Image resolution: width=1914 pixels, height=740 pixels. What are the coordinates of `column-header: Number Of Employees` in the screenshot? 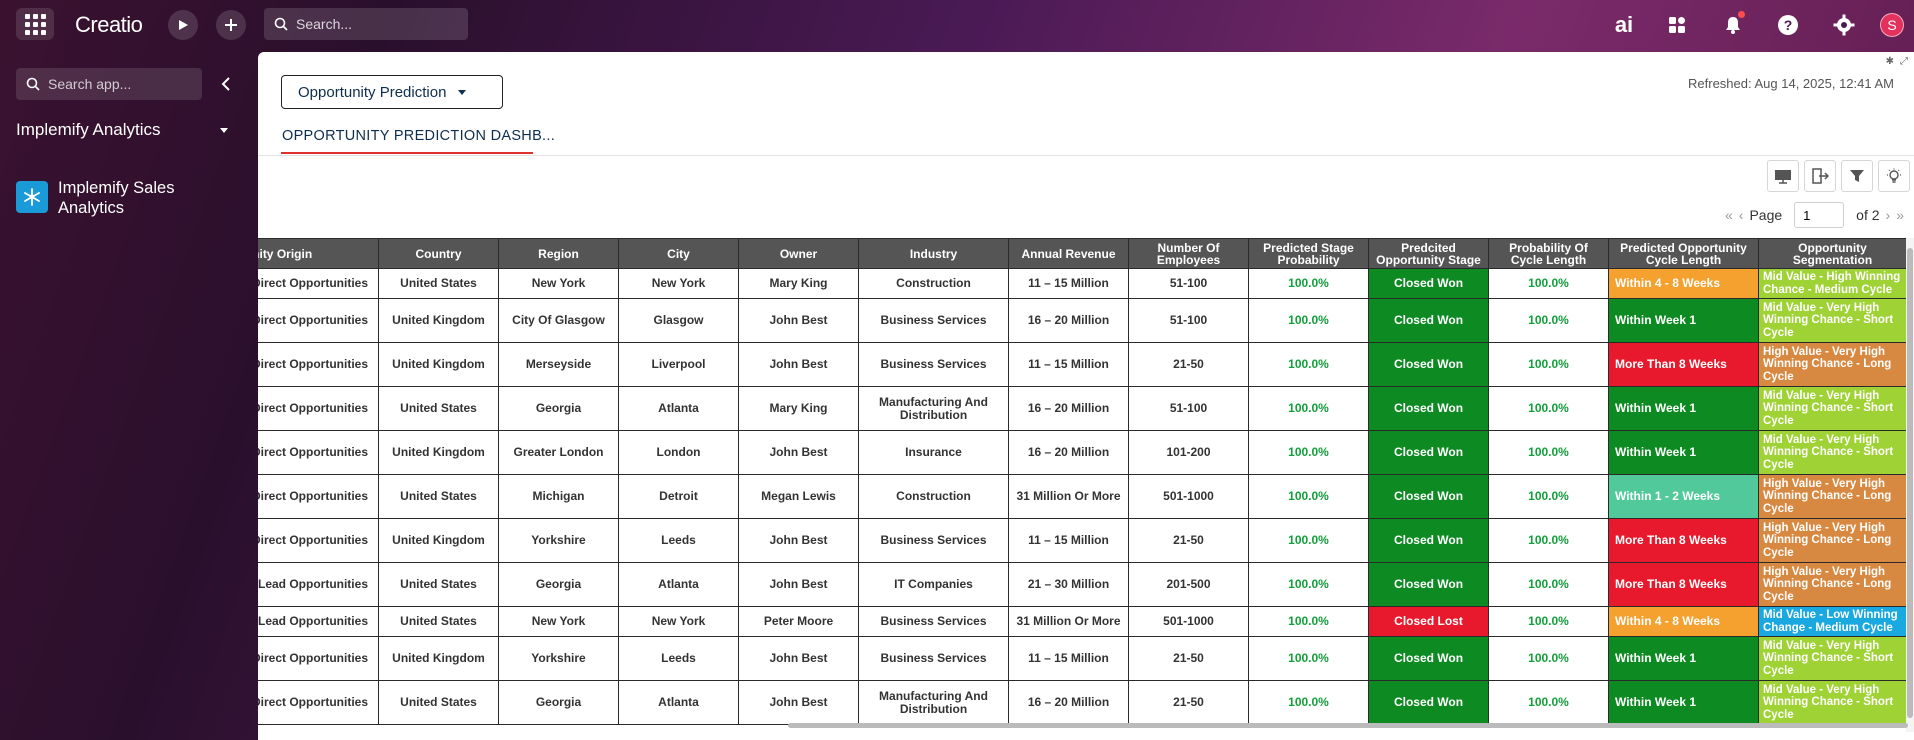 It's located at (1188, 253).